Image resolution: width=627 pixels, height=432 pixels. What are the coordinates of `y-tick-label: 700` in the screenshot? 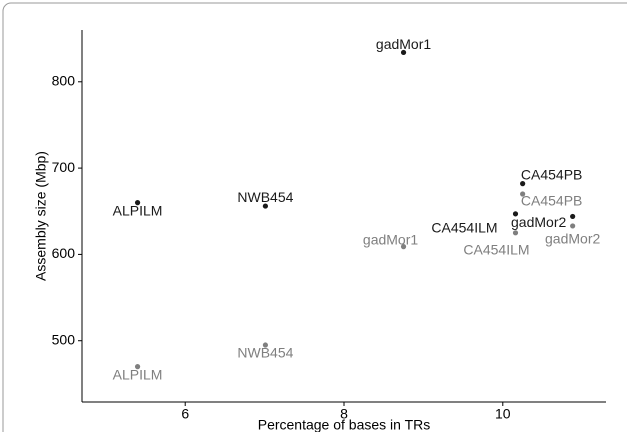 It's located at (64, 167).